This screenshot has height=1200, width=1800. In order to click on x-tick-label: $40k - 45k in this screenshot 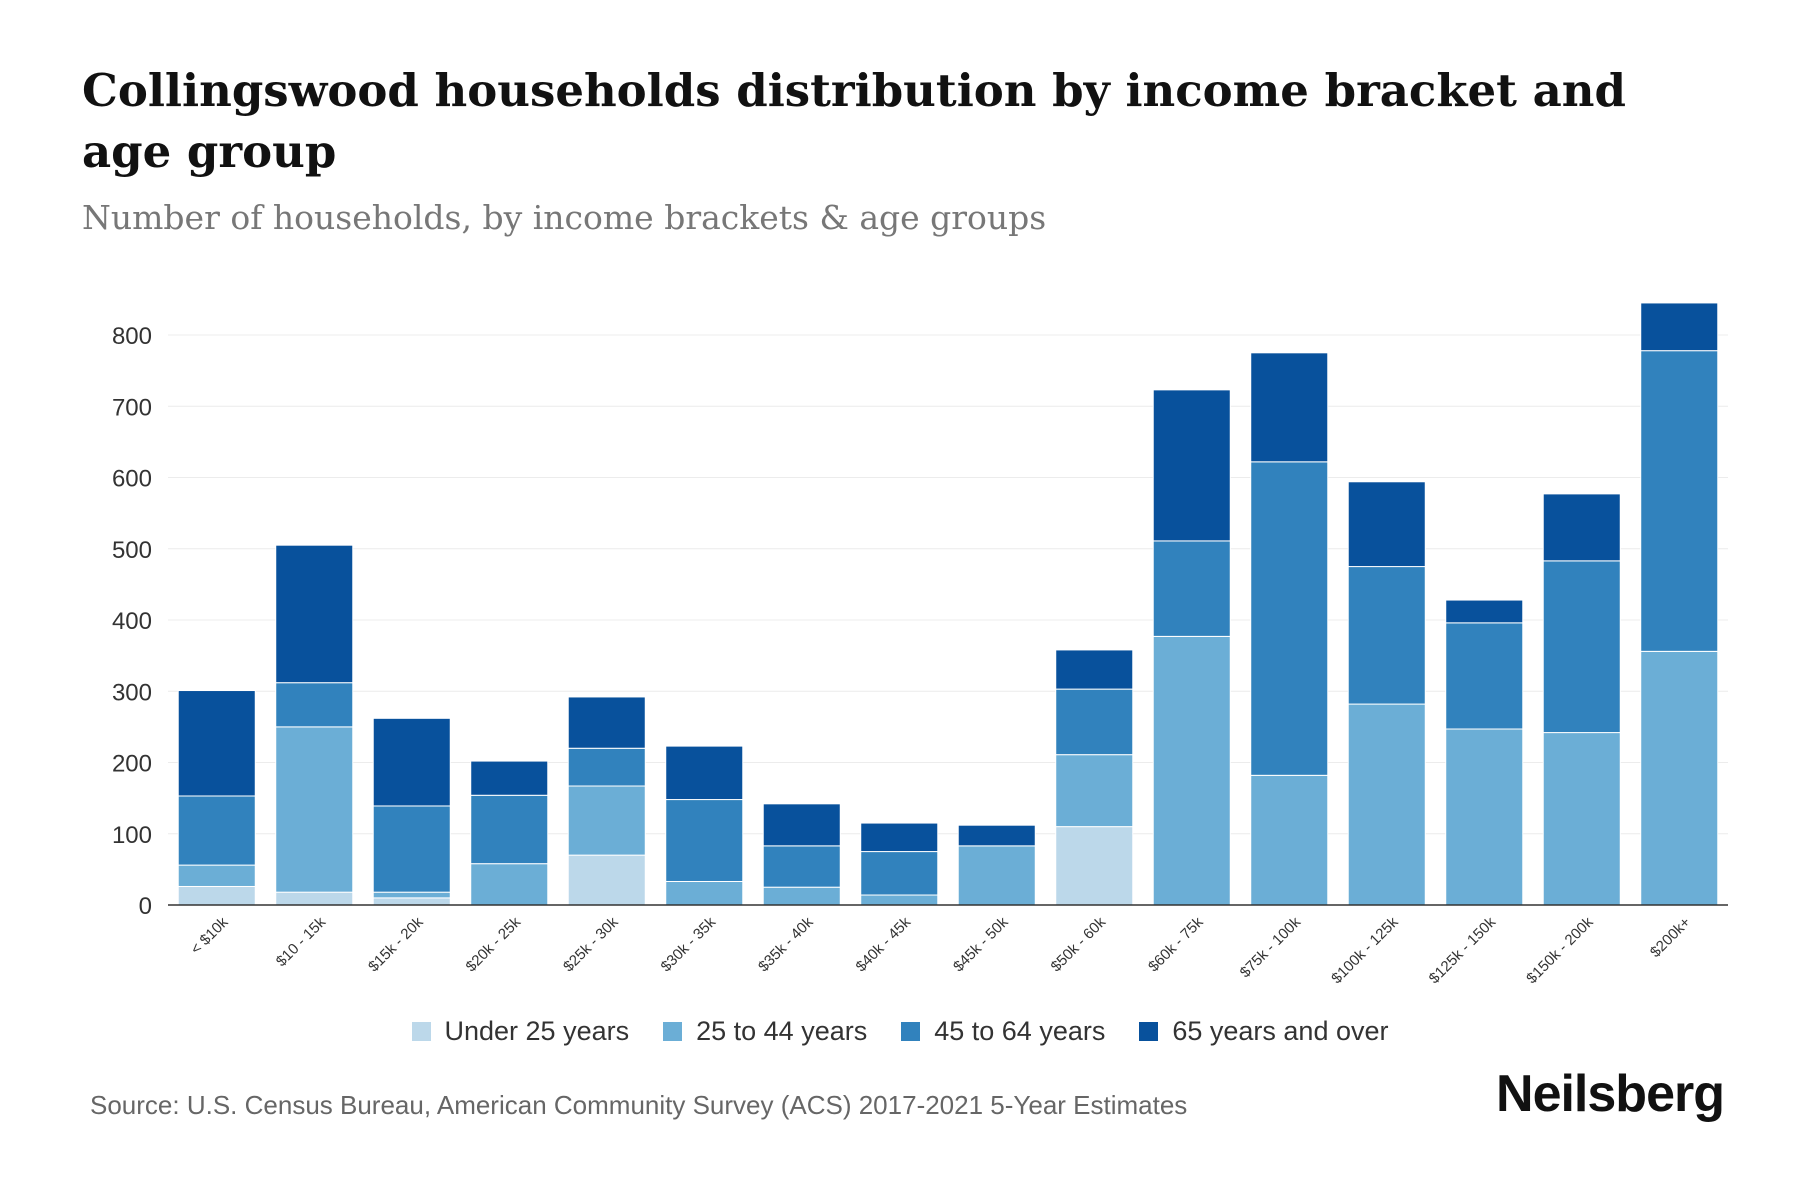, I will do `click(884, 944)`.